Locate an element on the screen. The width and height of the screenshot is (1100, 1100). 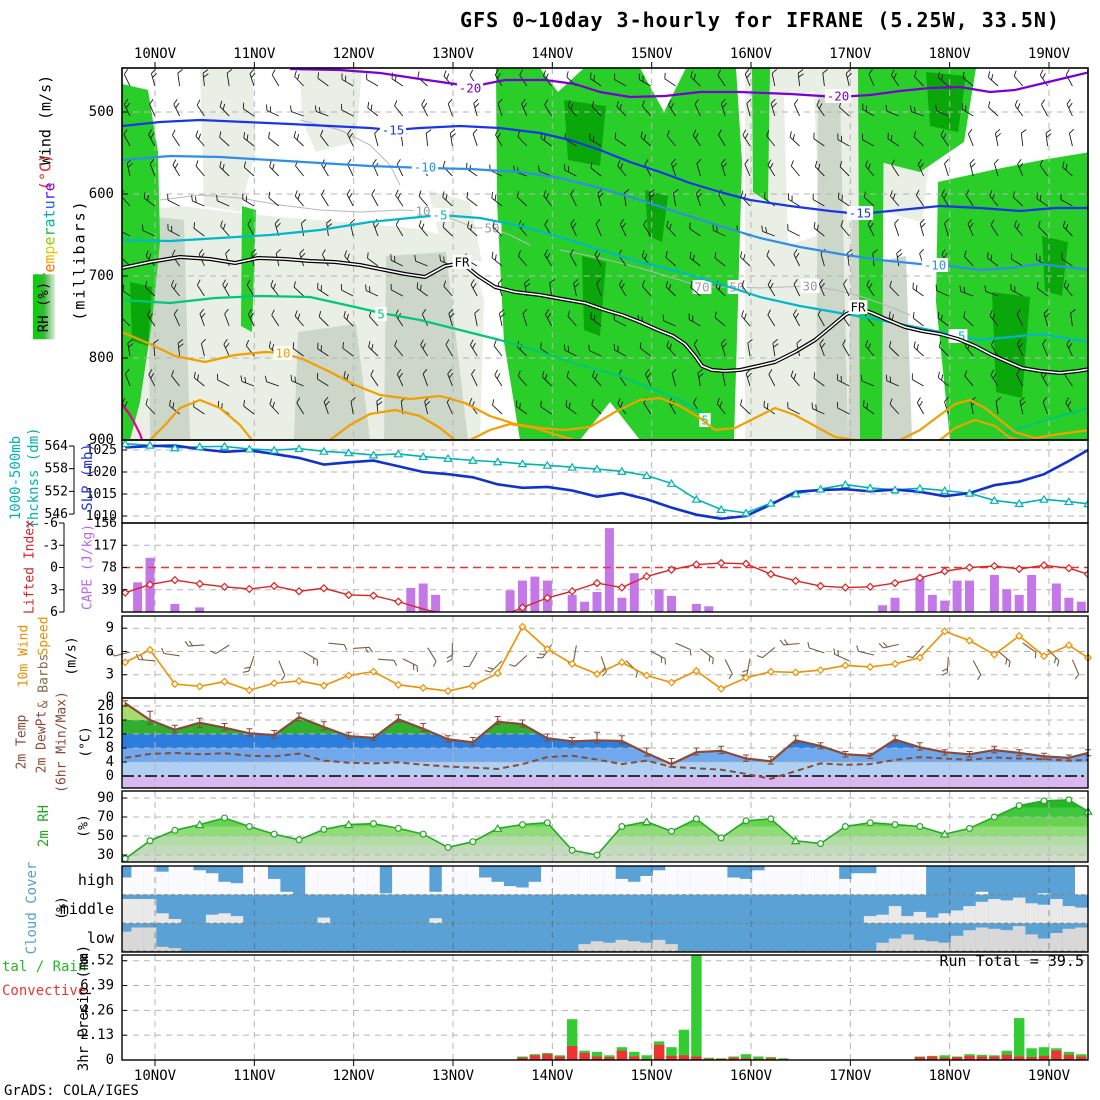
axis-label-lifted-index: Lifted Index is located at coordinates (30, 567).